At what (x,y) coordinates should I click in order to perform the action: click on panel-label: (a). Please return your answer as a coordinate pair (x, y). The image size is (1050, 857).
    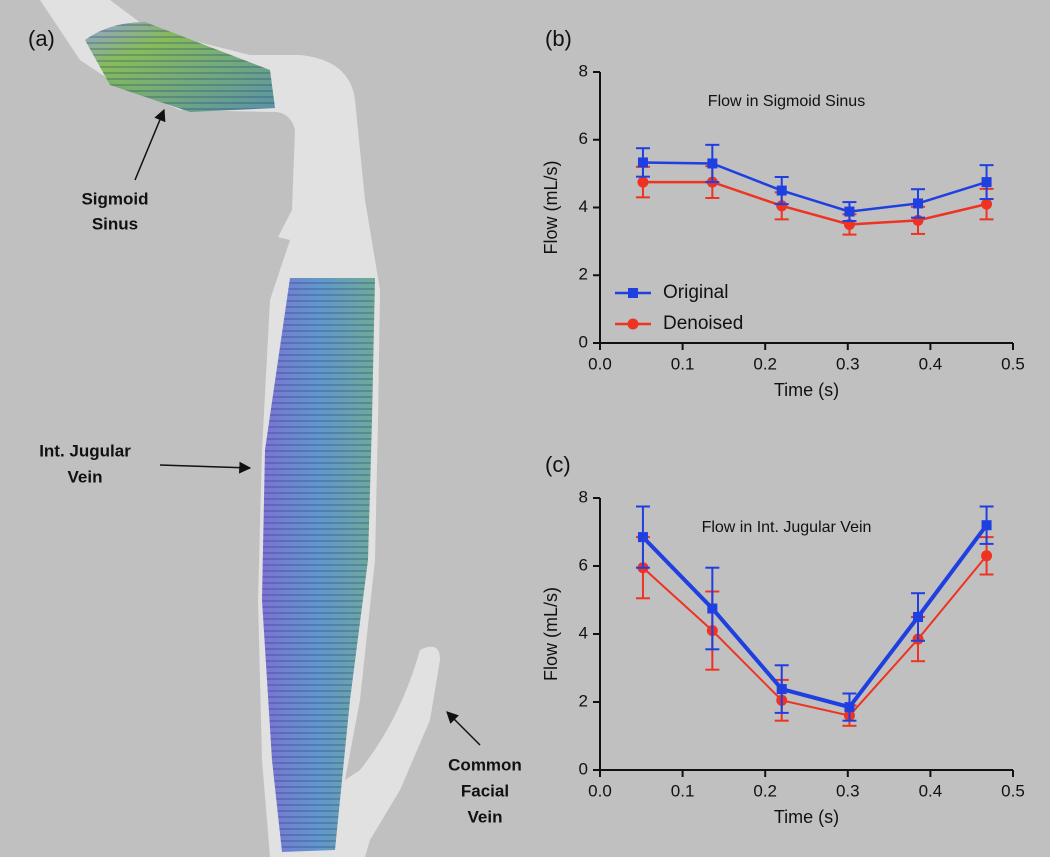
    Looking at the image, I should click on (41, 38).